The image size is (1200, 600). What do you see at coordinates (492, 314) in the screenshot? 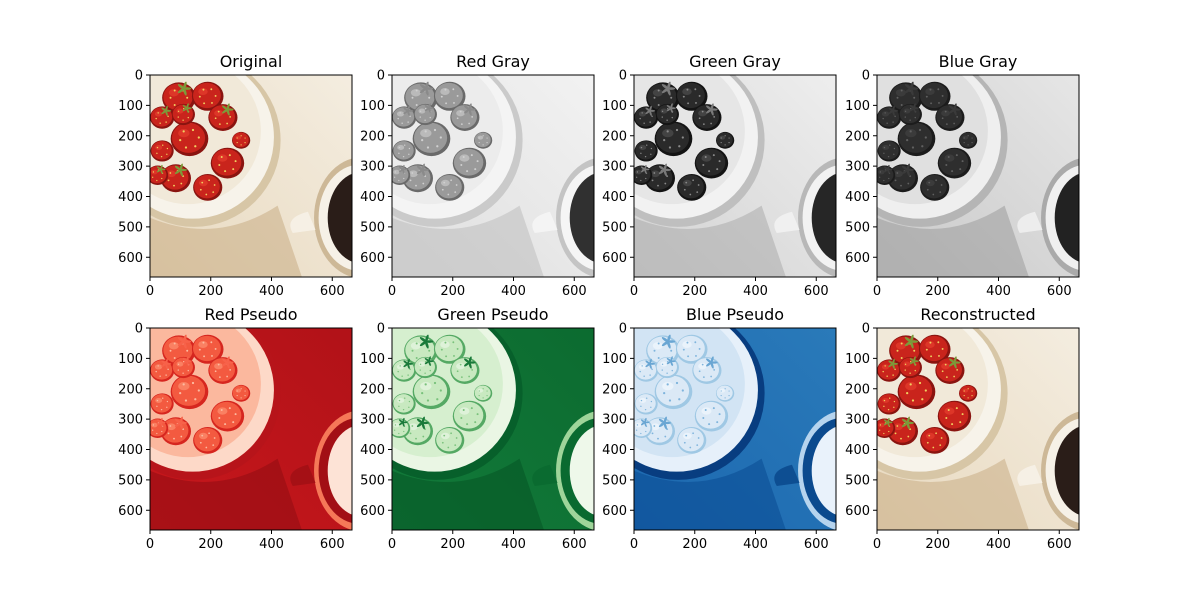
I see `panel-title: Green Pseudo` at bounding box center [492, 314].